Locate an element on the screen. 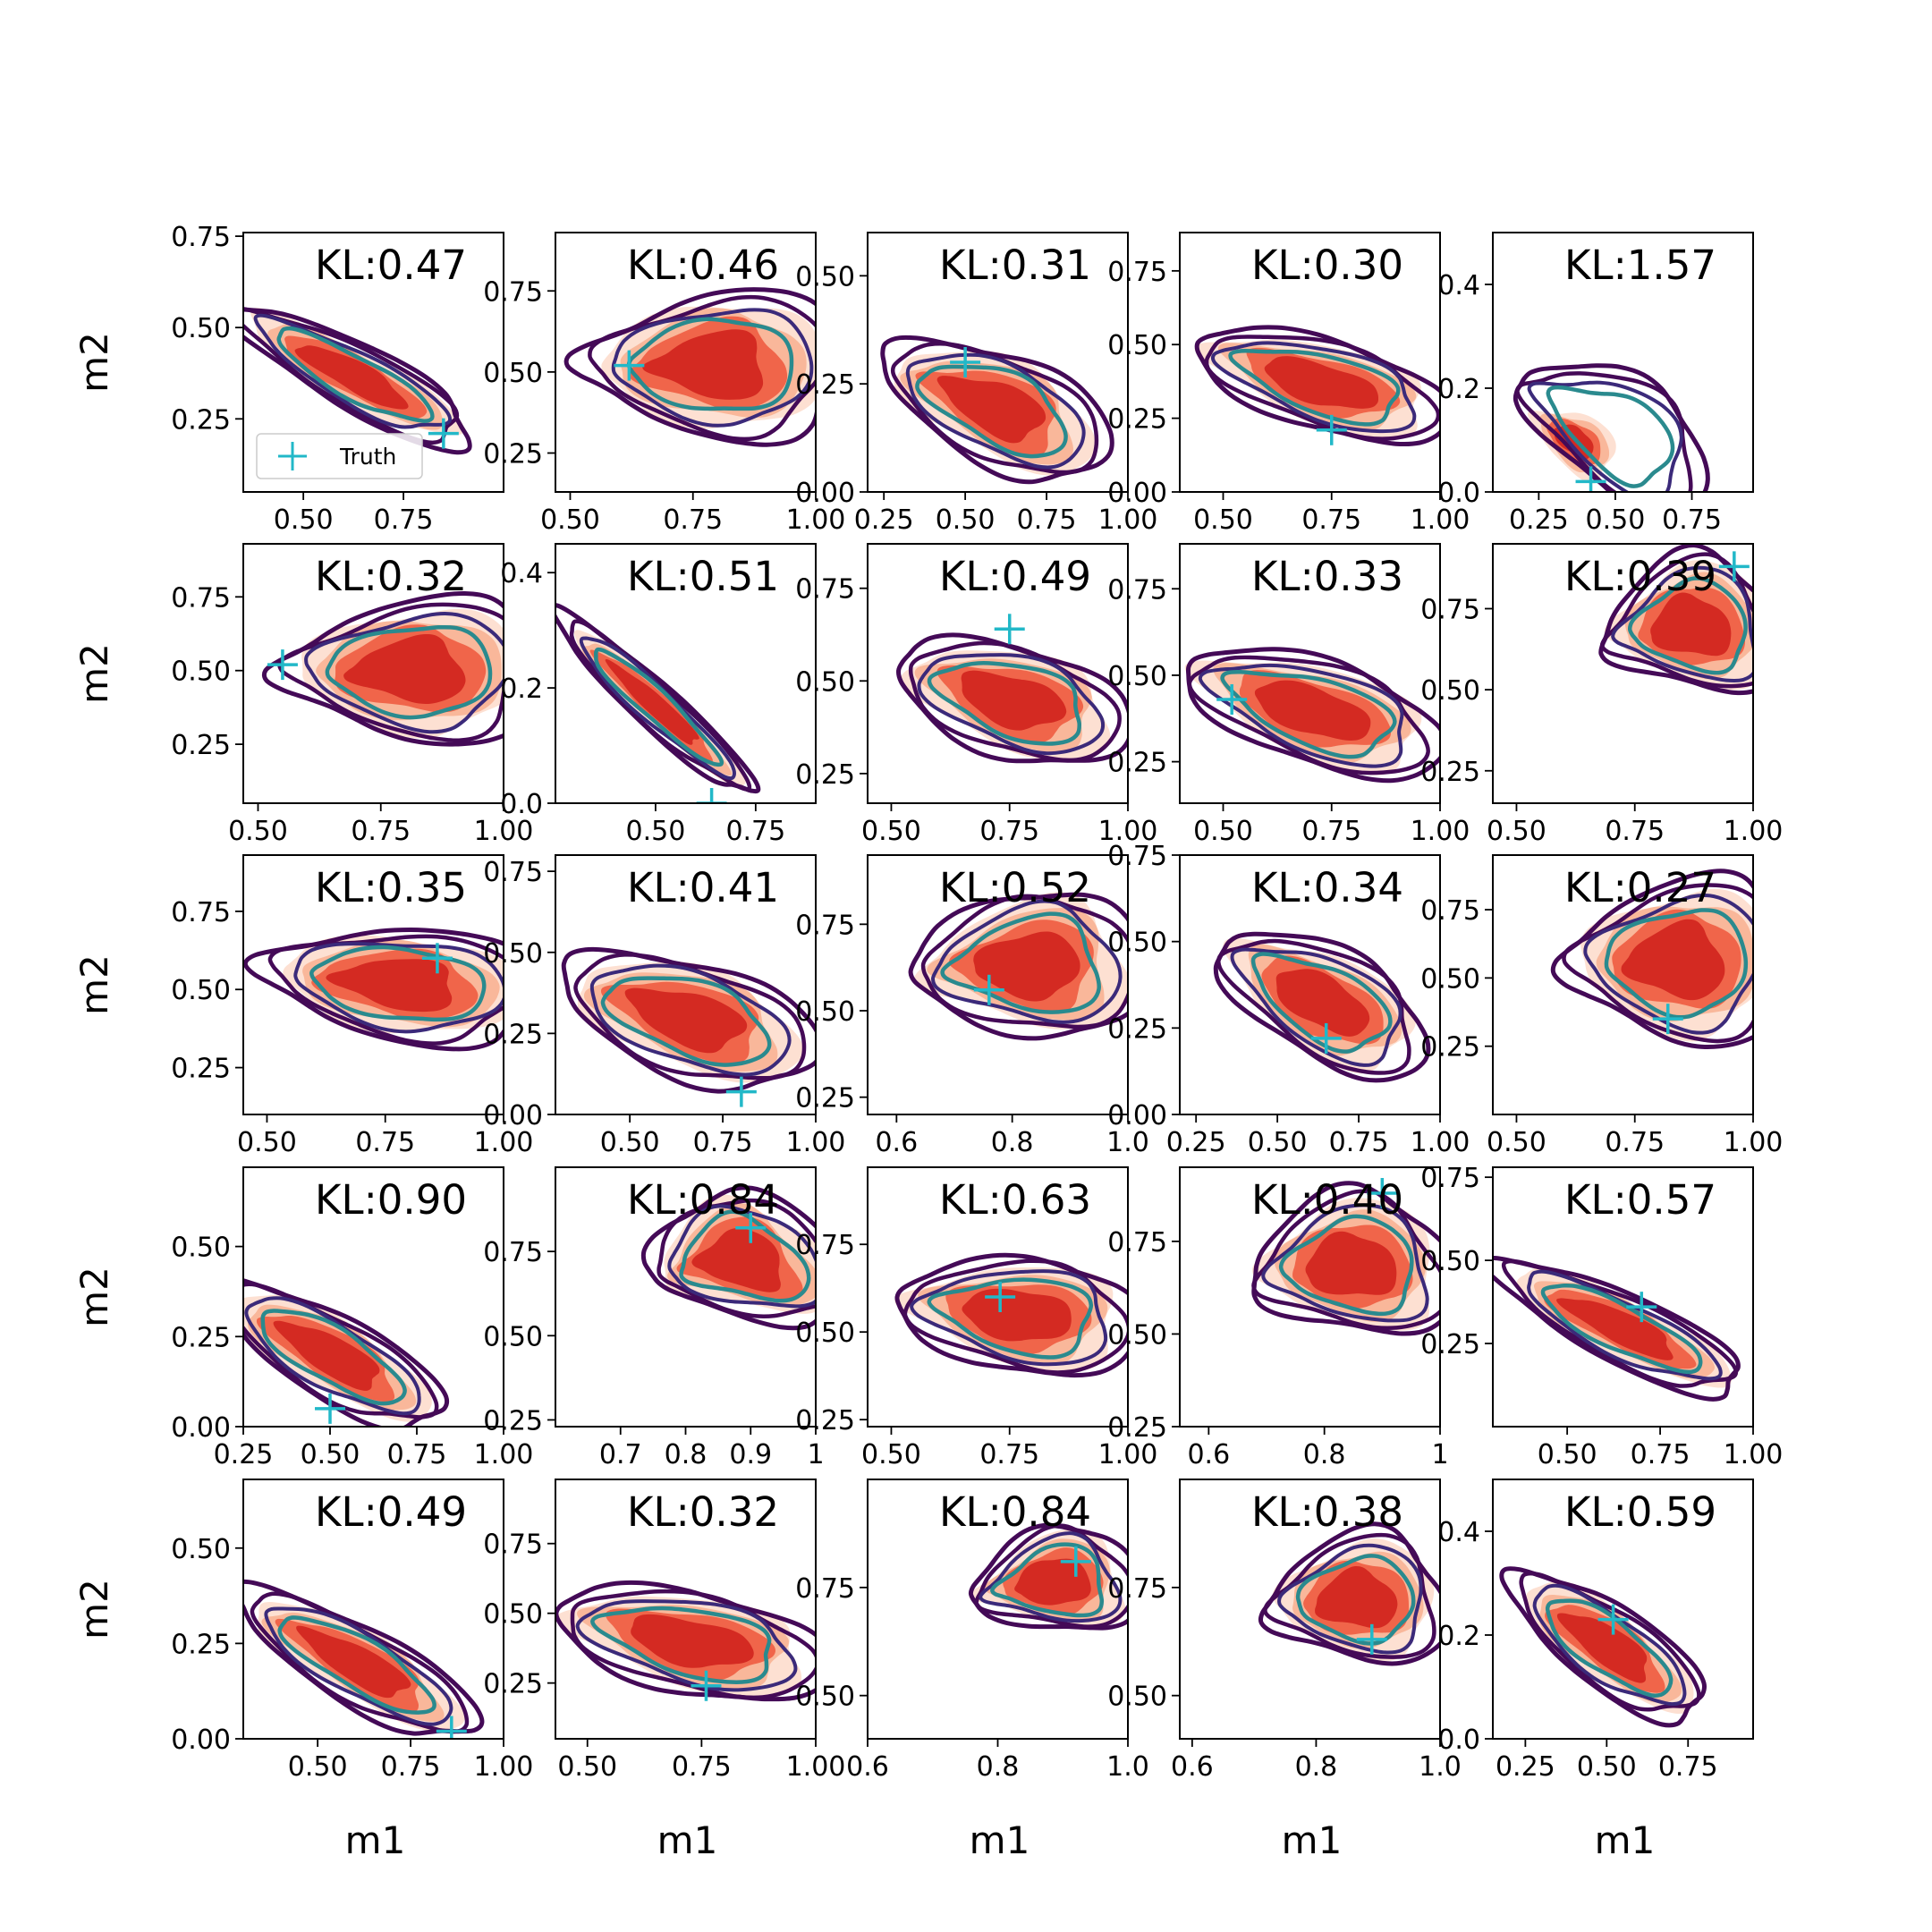 Image resolution: width=1932 pixels, height=1932 pixels. panel-r4-c2: KL:0.84 0.7 0.8 0.9 1 0.25 0.50 0.75 is located at coordinates (654, 1318).